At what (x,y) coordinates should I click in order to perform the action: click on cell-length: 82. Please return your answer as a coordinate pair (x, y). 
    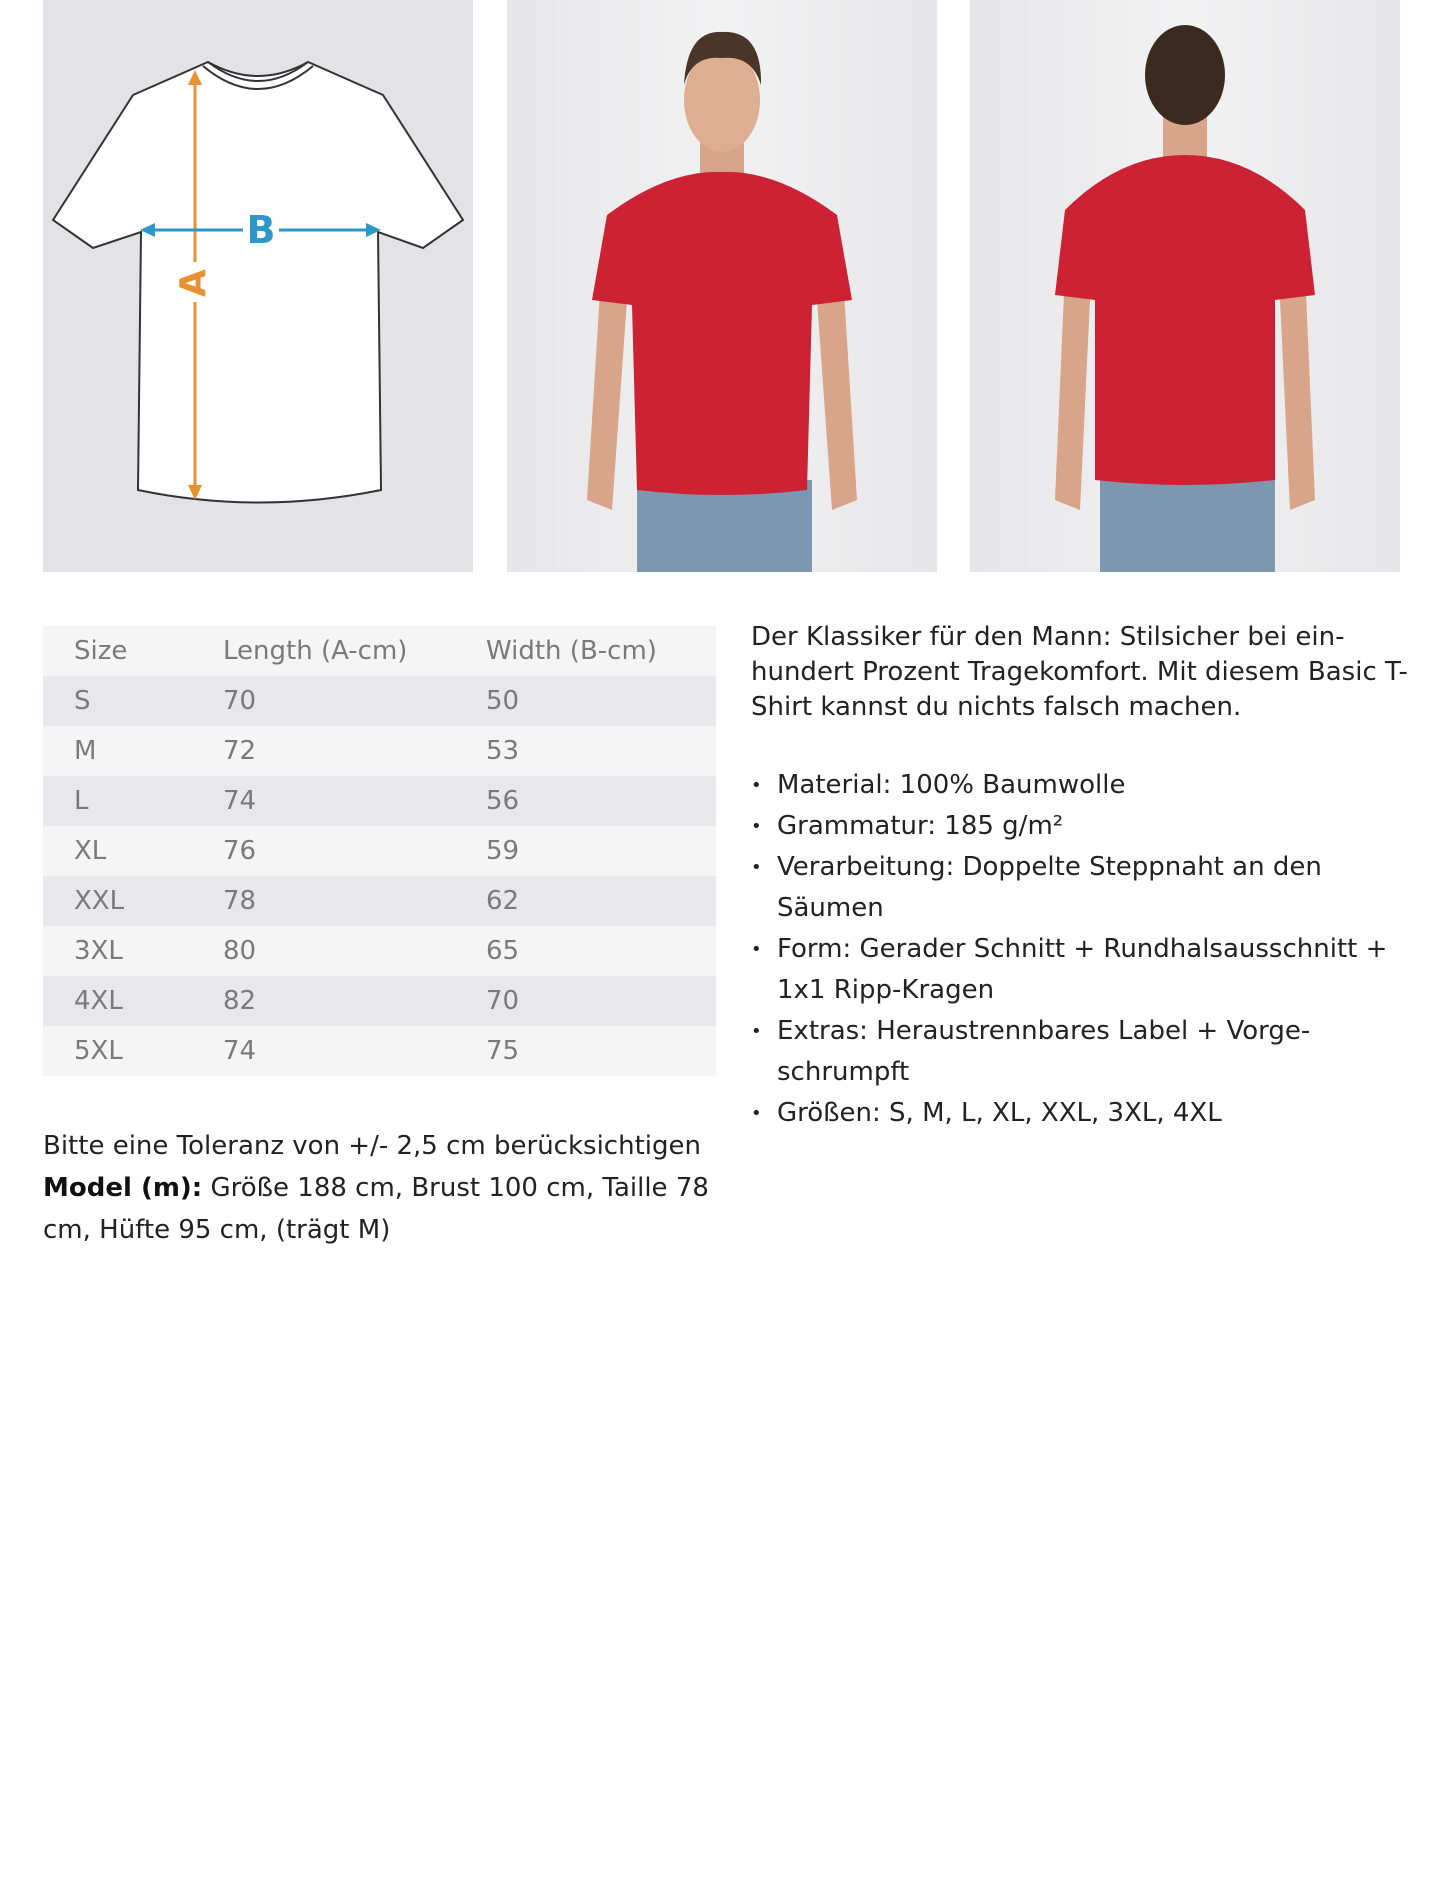
    Looking at the image, I should click on (240, 1001).